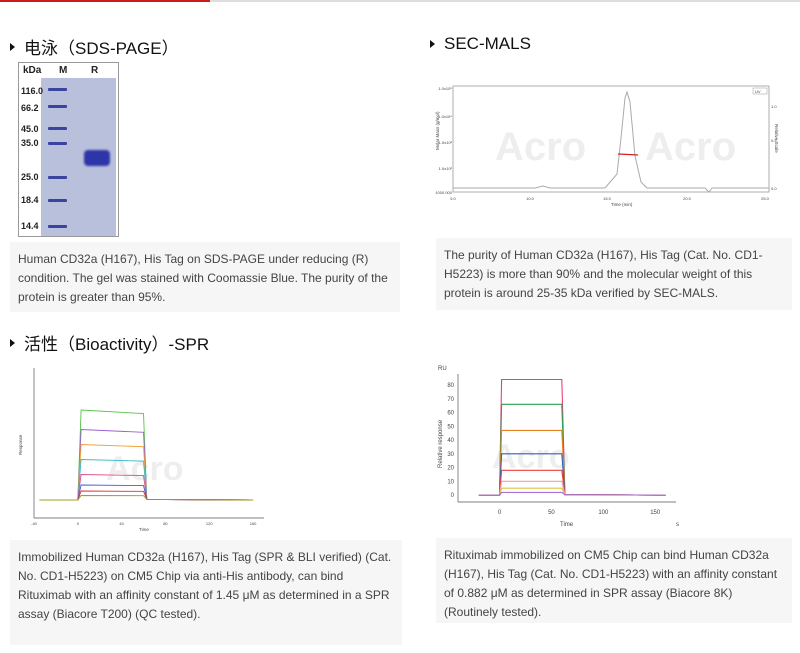 This screenshot has height=653, width=800. I want to click on y-unit-label: RU, so click(442, 369).